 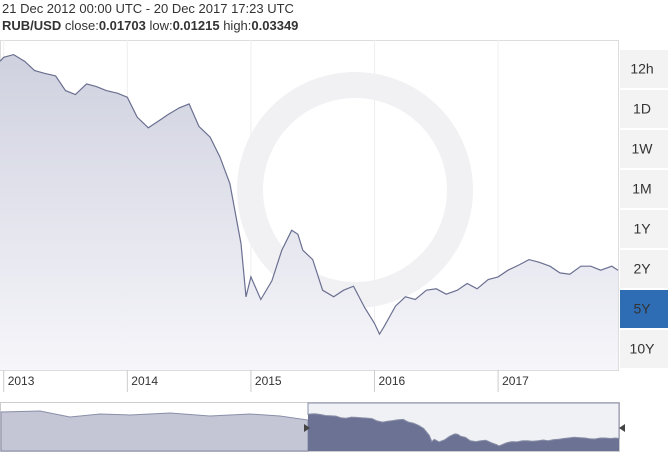 What do you see at coordinates (81, 25) in the screenshot?
I see `close-label: close:` at bounding box center [81, 25].